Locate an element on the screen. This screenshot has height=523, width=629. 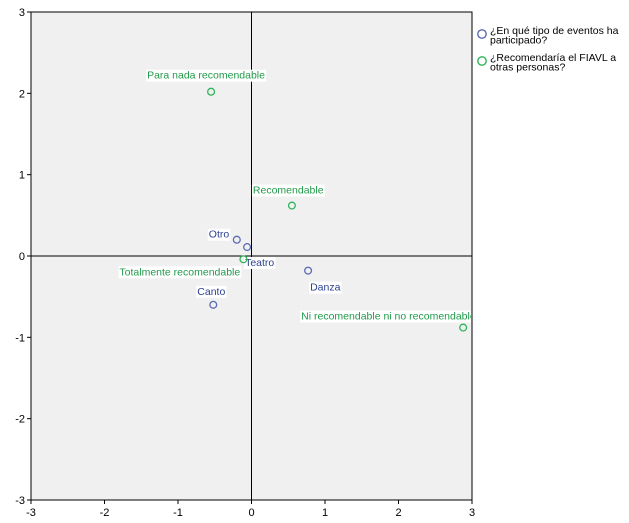
legend-entry-text: participado? is located at coordinates (518, 41).